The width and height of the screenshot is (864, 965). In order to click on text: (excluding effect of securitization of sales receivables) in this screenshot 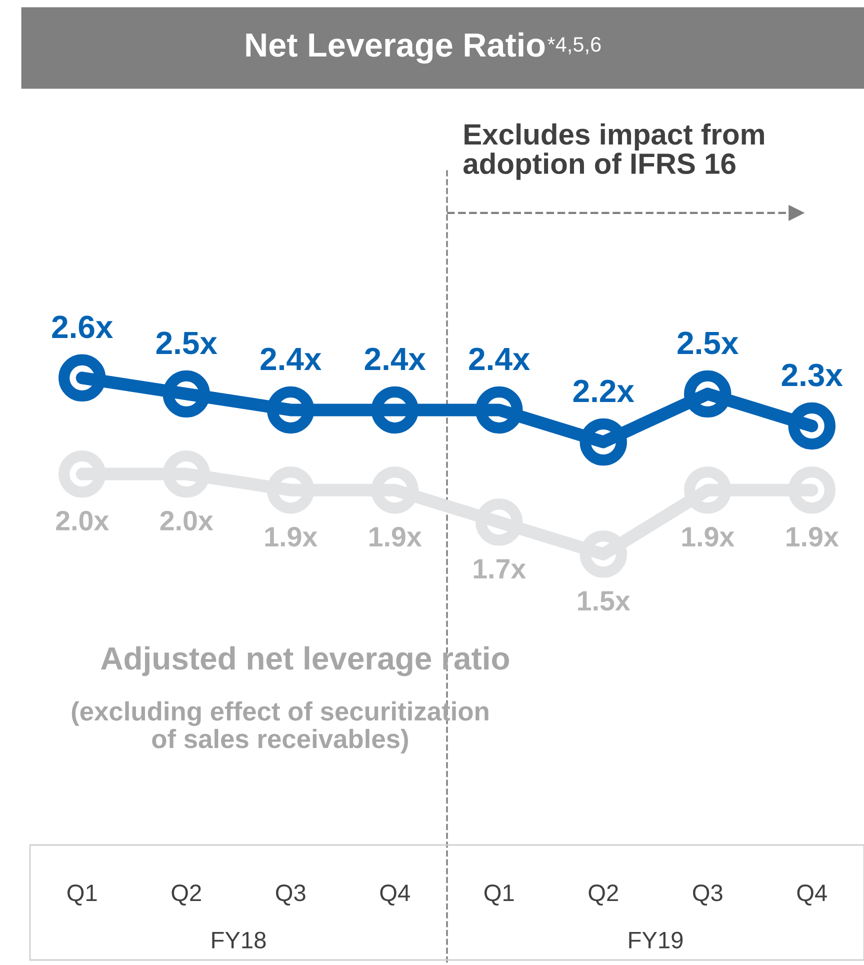, I will do `click(280, 727)`.